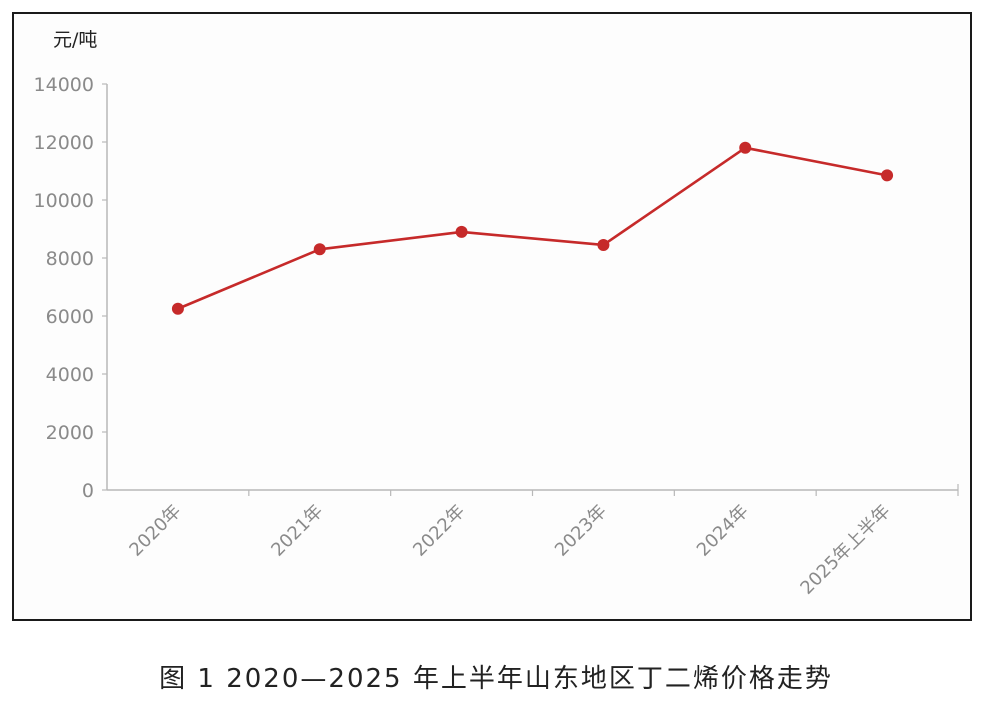  Describe the element at coordinates (64, 143) in the screenshot. I see `y-tick-label: 12000` at that location.